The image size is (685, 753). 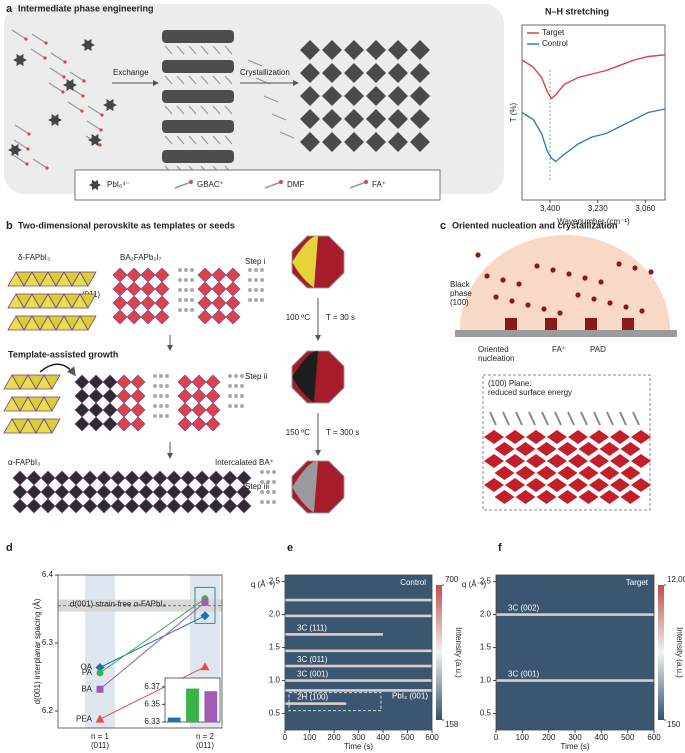 I want to click on label: Oriented, so click(x=493, y=349).